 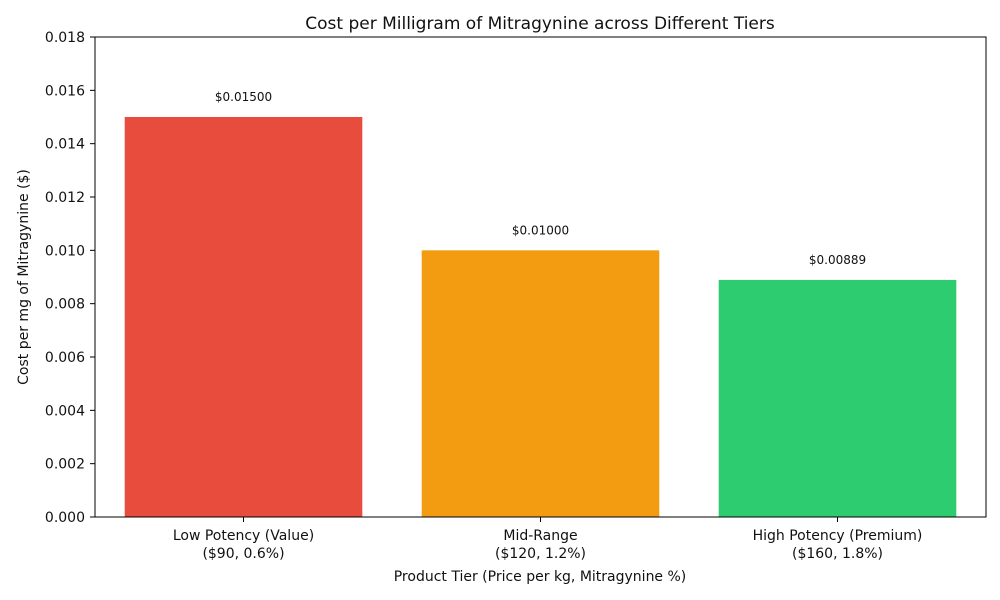 I want to click on y-tick-label: 0.002, so click(x=65, y=465).